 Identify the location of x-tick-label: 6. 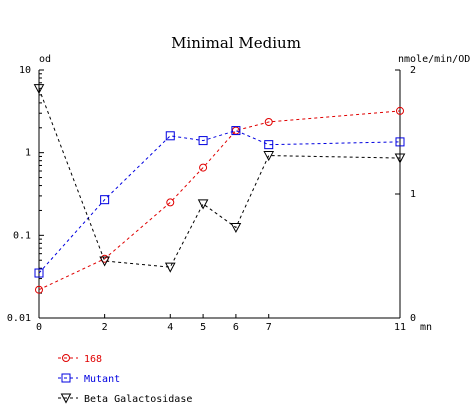
(236, 327).